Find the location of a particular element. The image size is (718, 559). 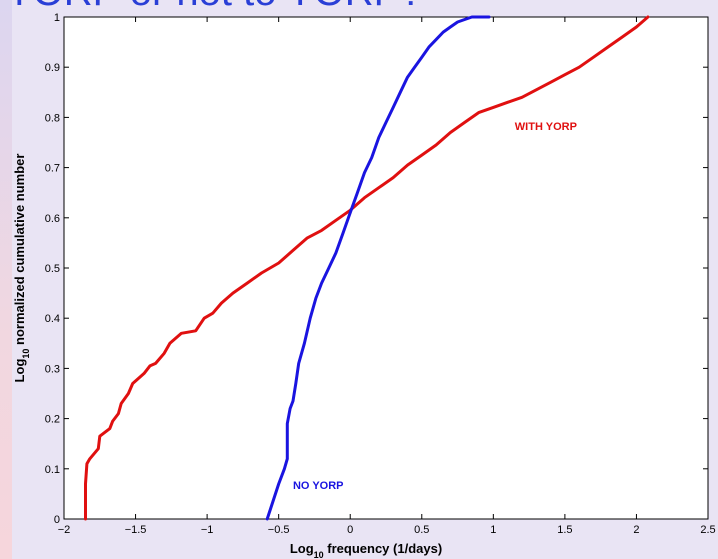

y-tick-label: 0.7 is located at coordinates (52, 169).